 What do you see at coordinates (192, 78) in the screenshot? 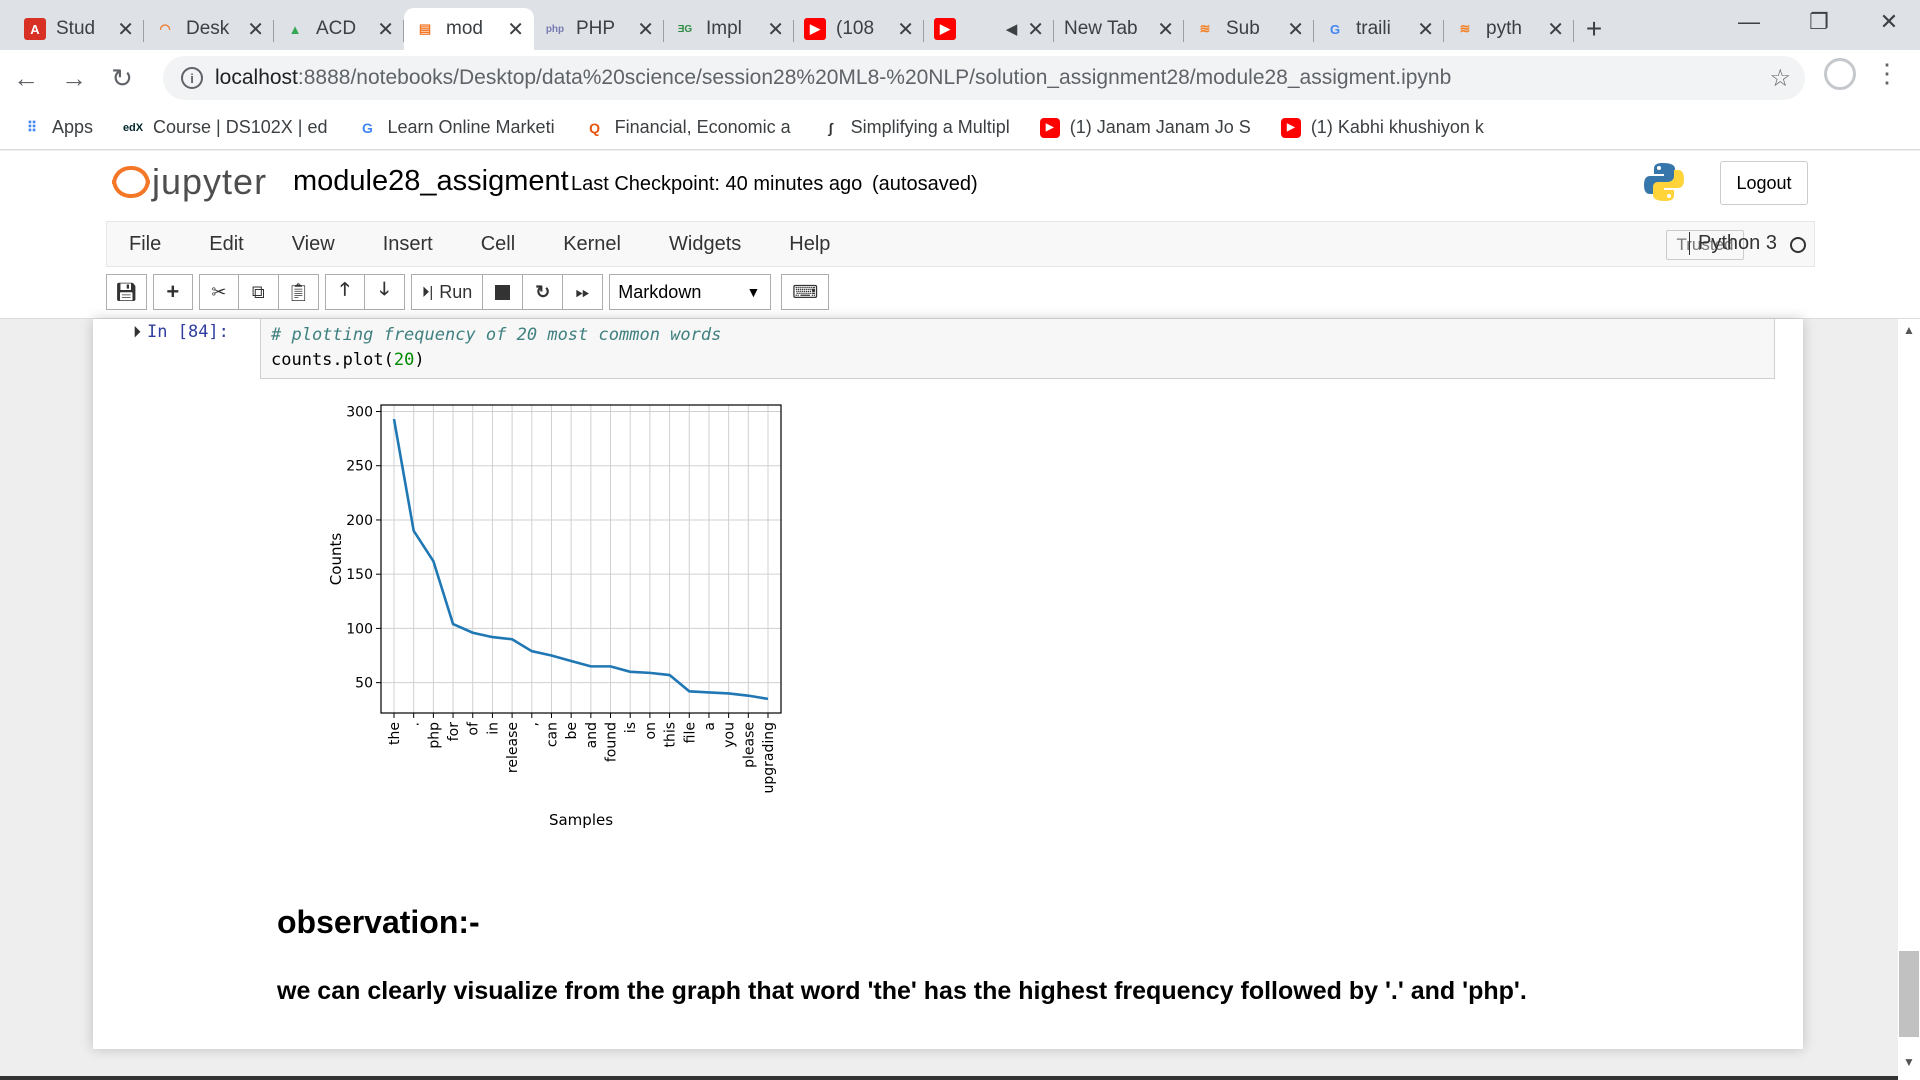
I see `site-info-icon: i` at bounding box center [192, 78].